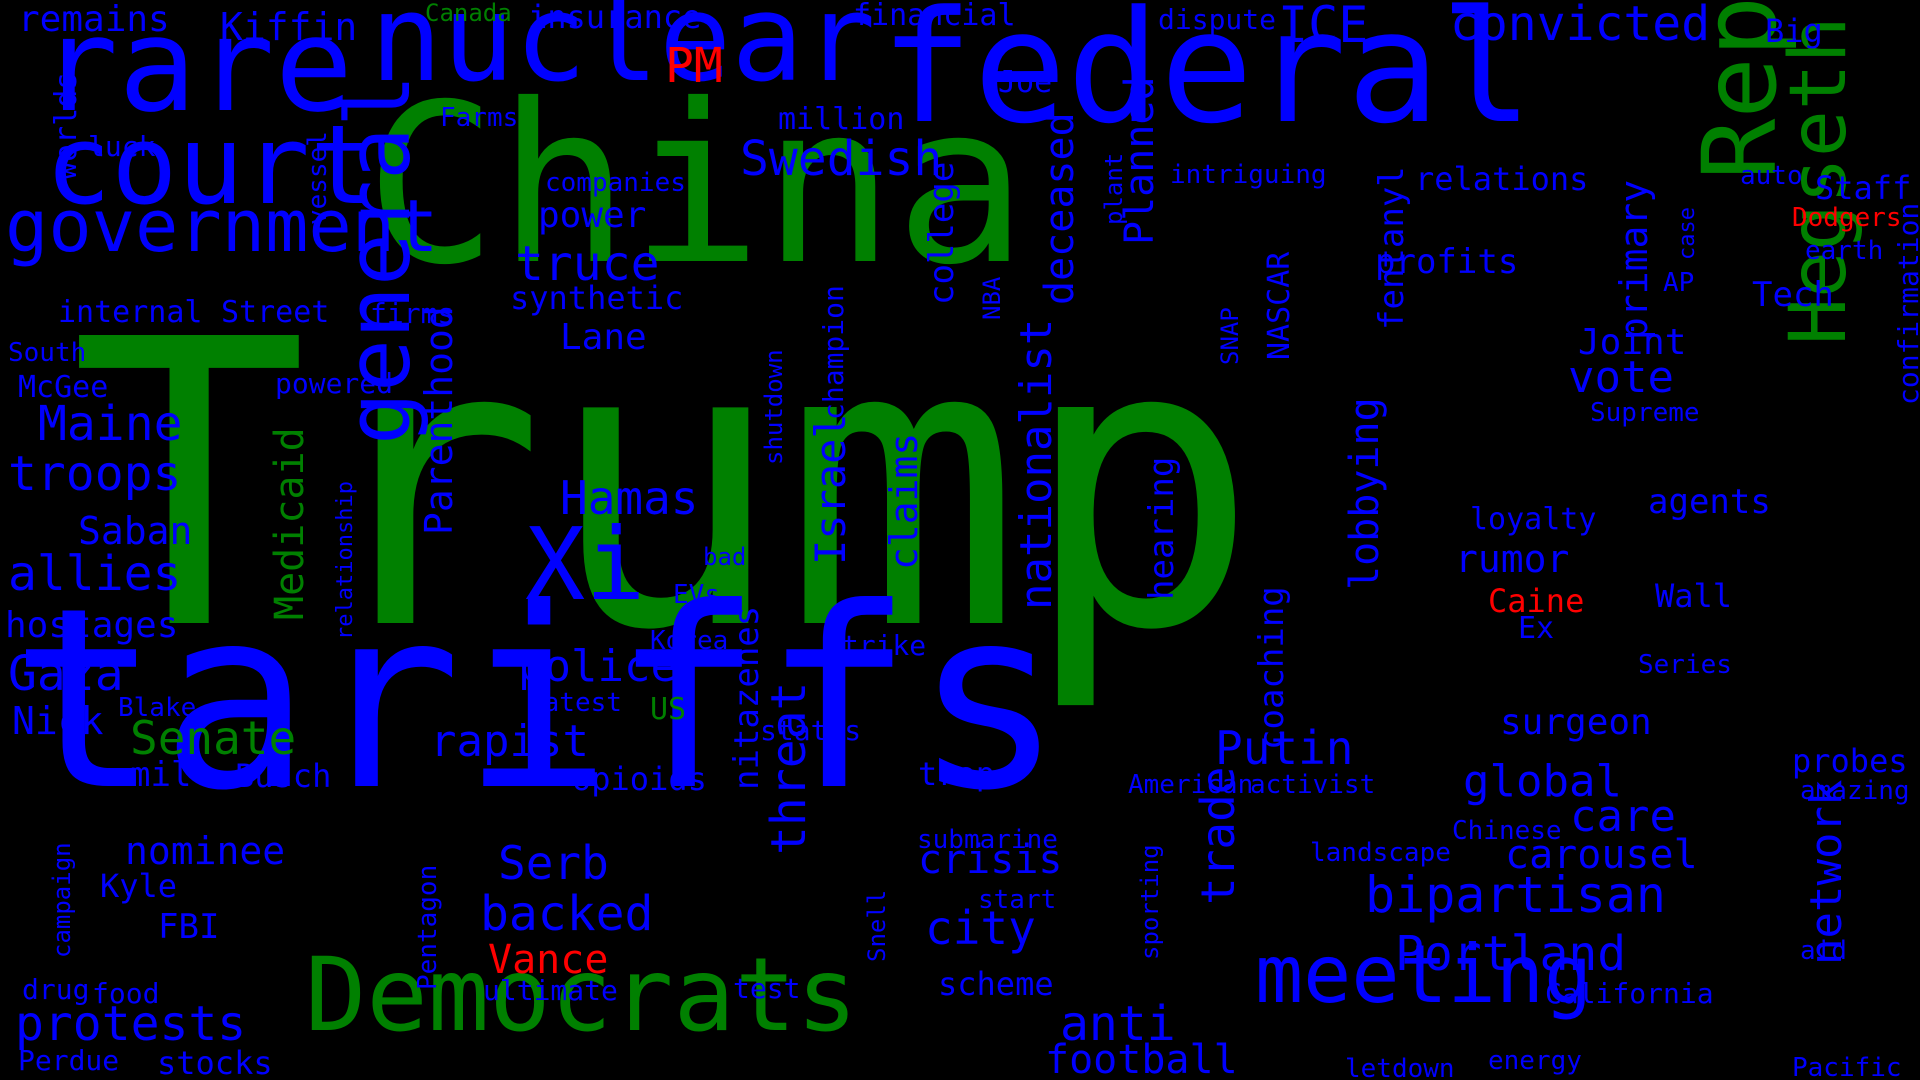 The height and width of the screenshot is (1080, 1920). I want to click on cloud-word-activist: activist, so click(1313, 785).